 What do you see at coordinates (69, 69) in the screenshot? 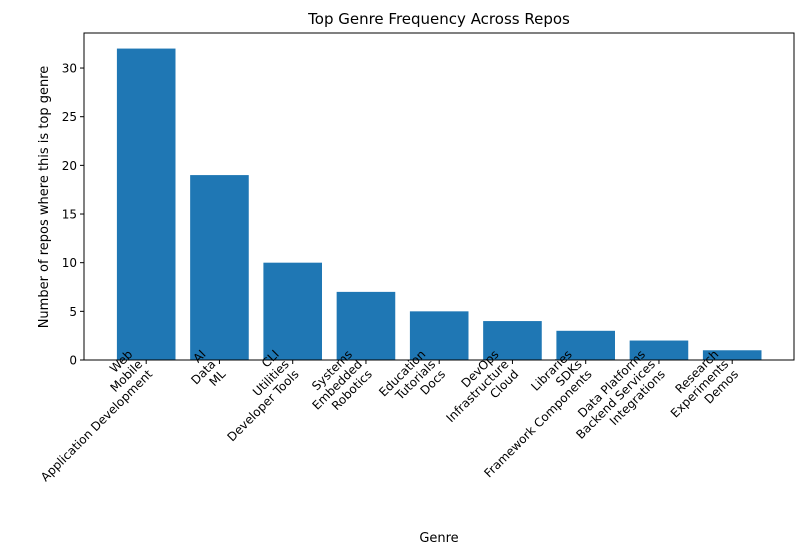
I see `y-tick-label: 30` at bounding box center [69, 69].